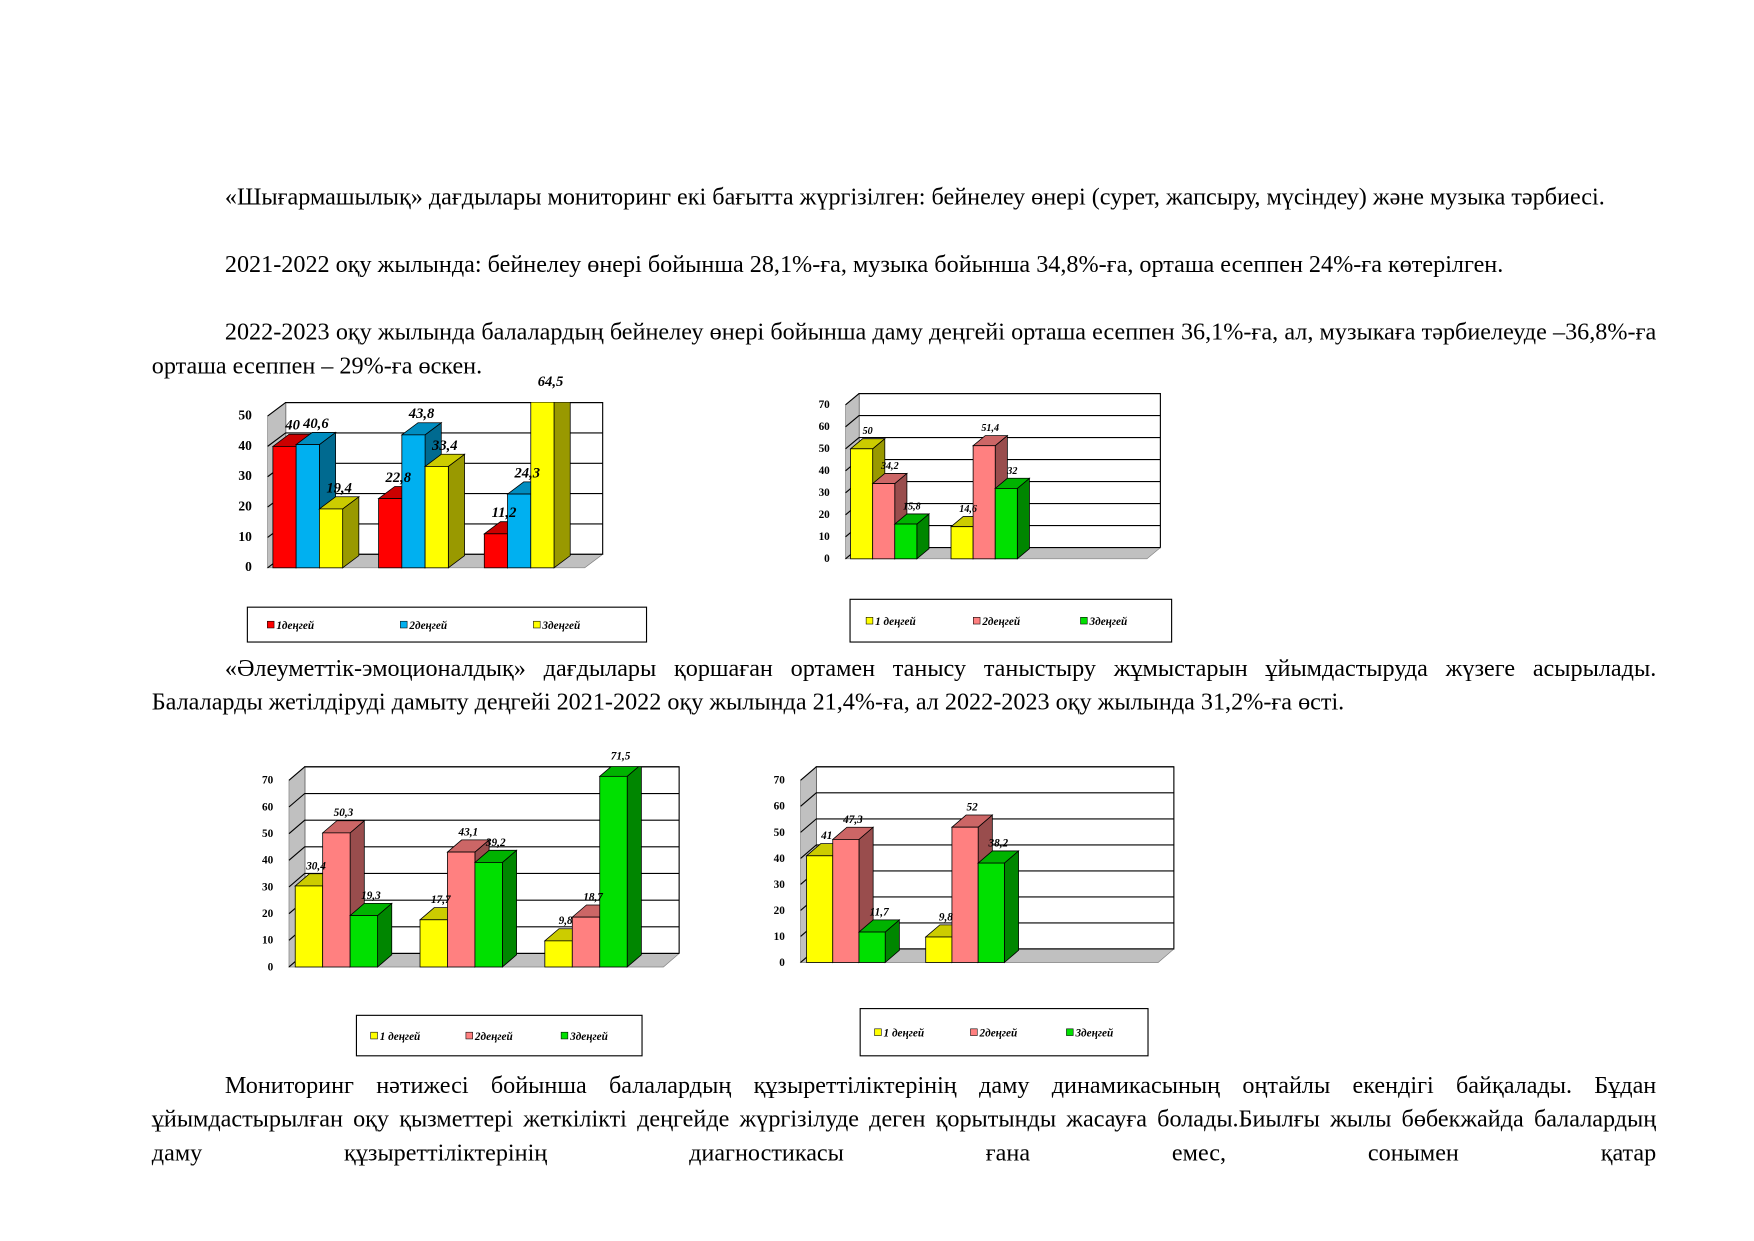 The width and height of the screenshot is (1754, 1241). I want to click on data-label: 47,3, so click(852, 820).